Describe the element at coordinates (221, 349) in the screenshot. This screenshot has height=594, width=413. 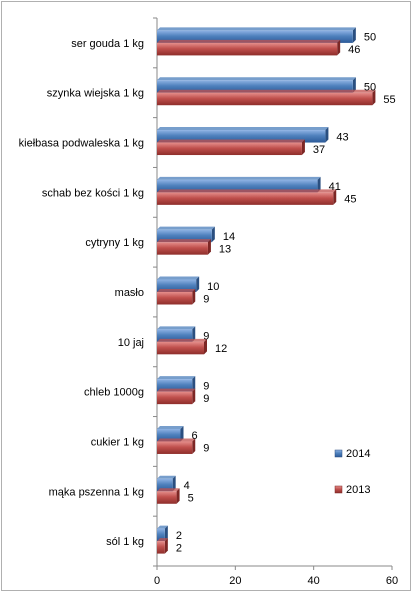
I see `data-label: 12` at that location.